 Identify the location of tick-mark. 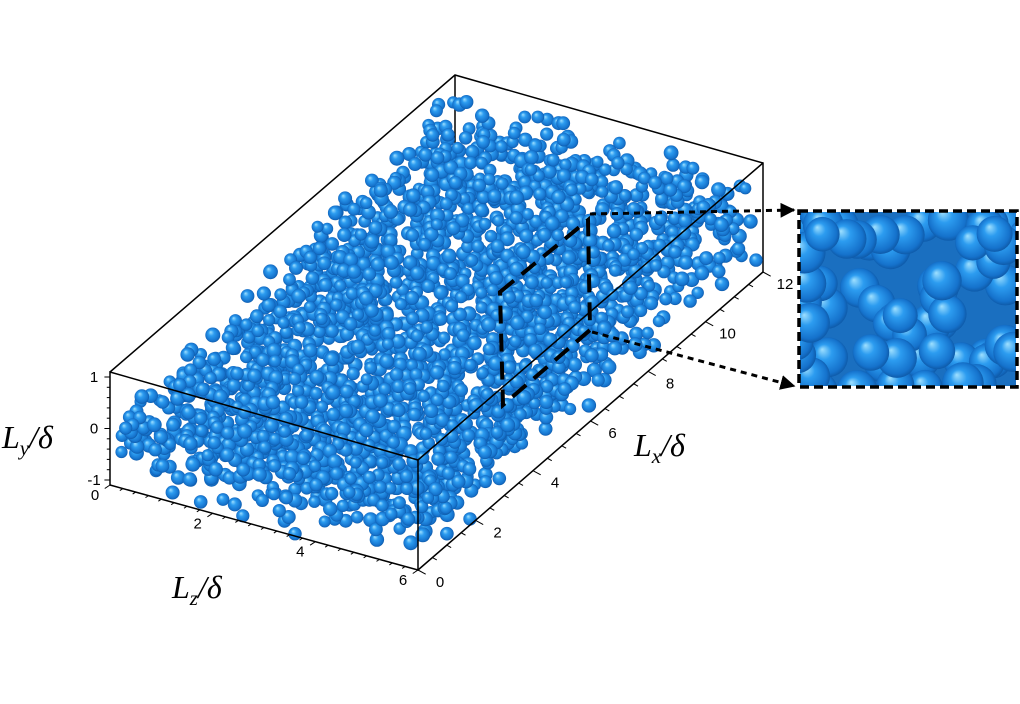
(594, 423).